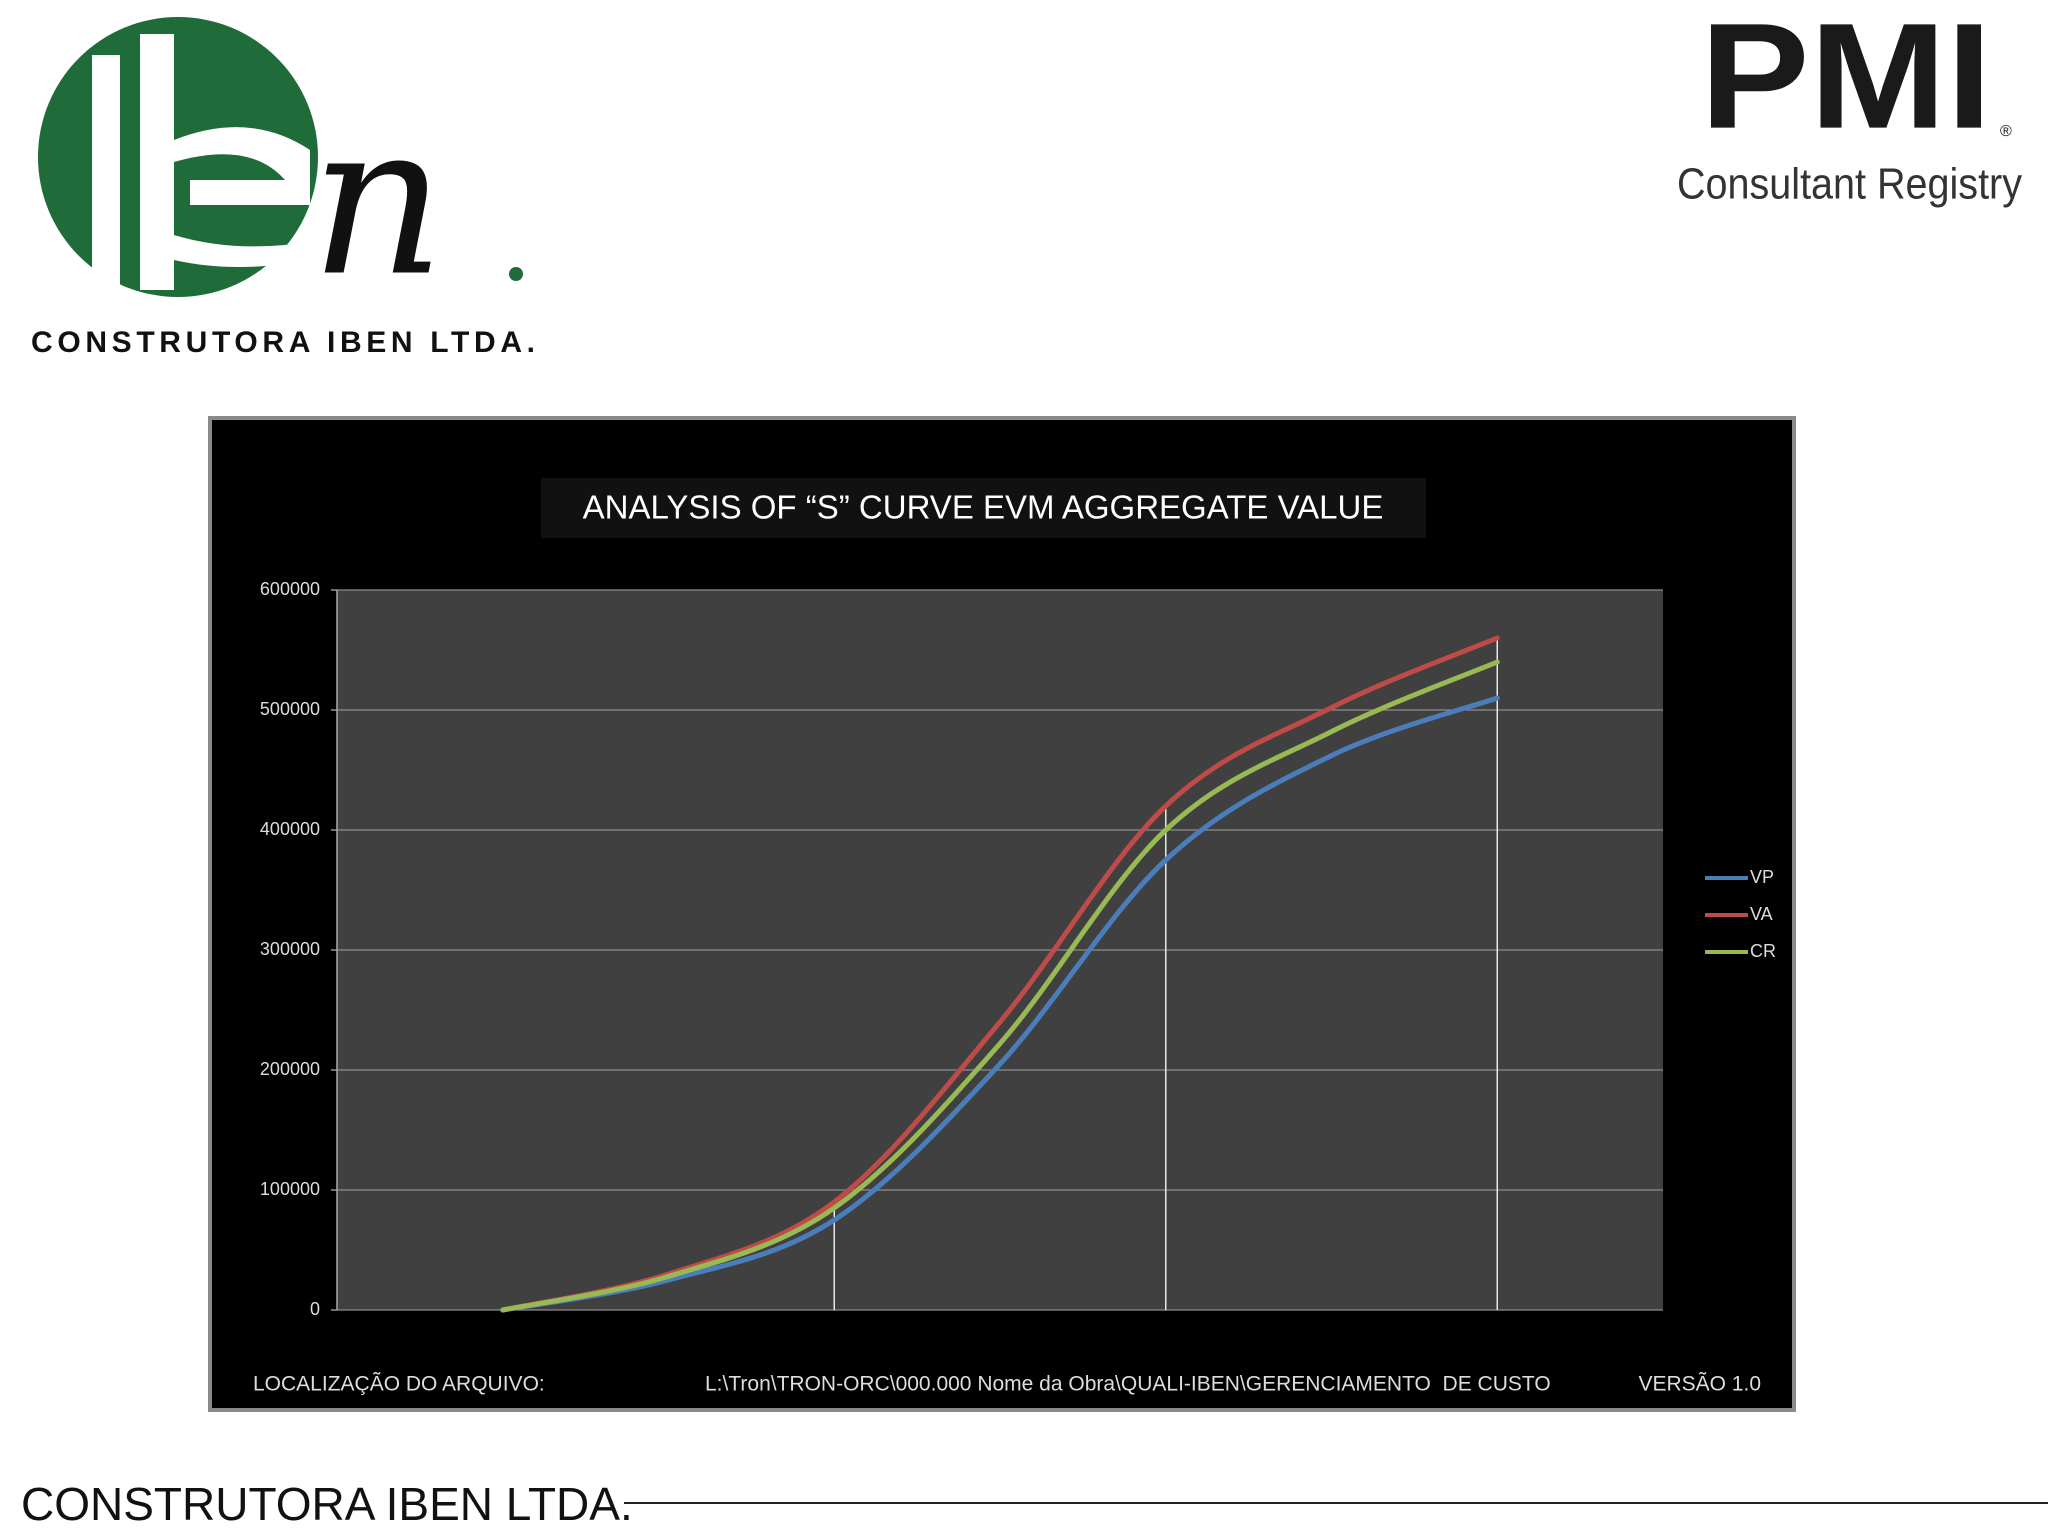 Image resolution: width=2048 pixels, height=1536 pixels. Describe the element at coordinates (1762, 877) in the screenshot. I see `legend-label: VP` at that location.